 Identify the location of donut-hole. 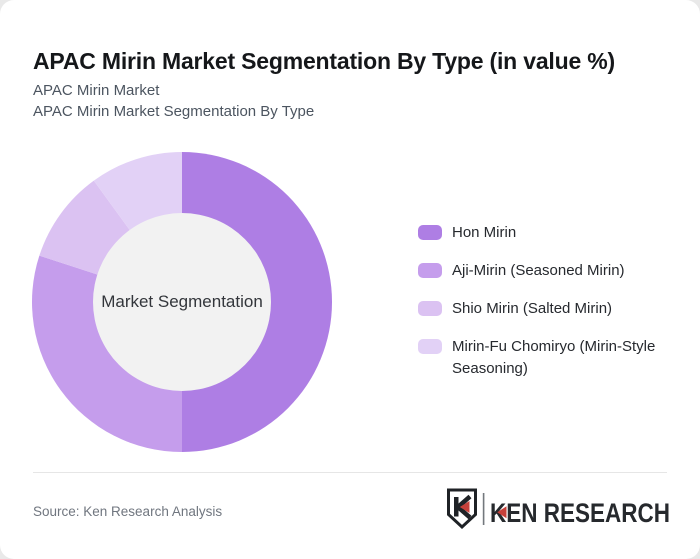
(182, 302).